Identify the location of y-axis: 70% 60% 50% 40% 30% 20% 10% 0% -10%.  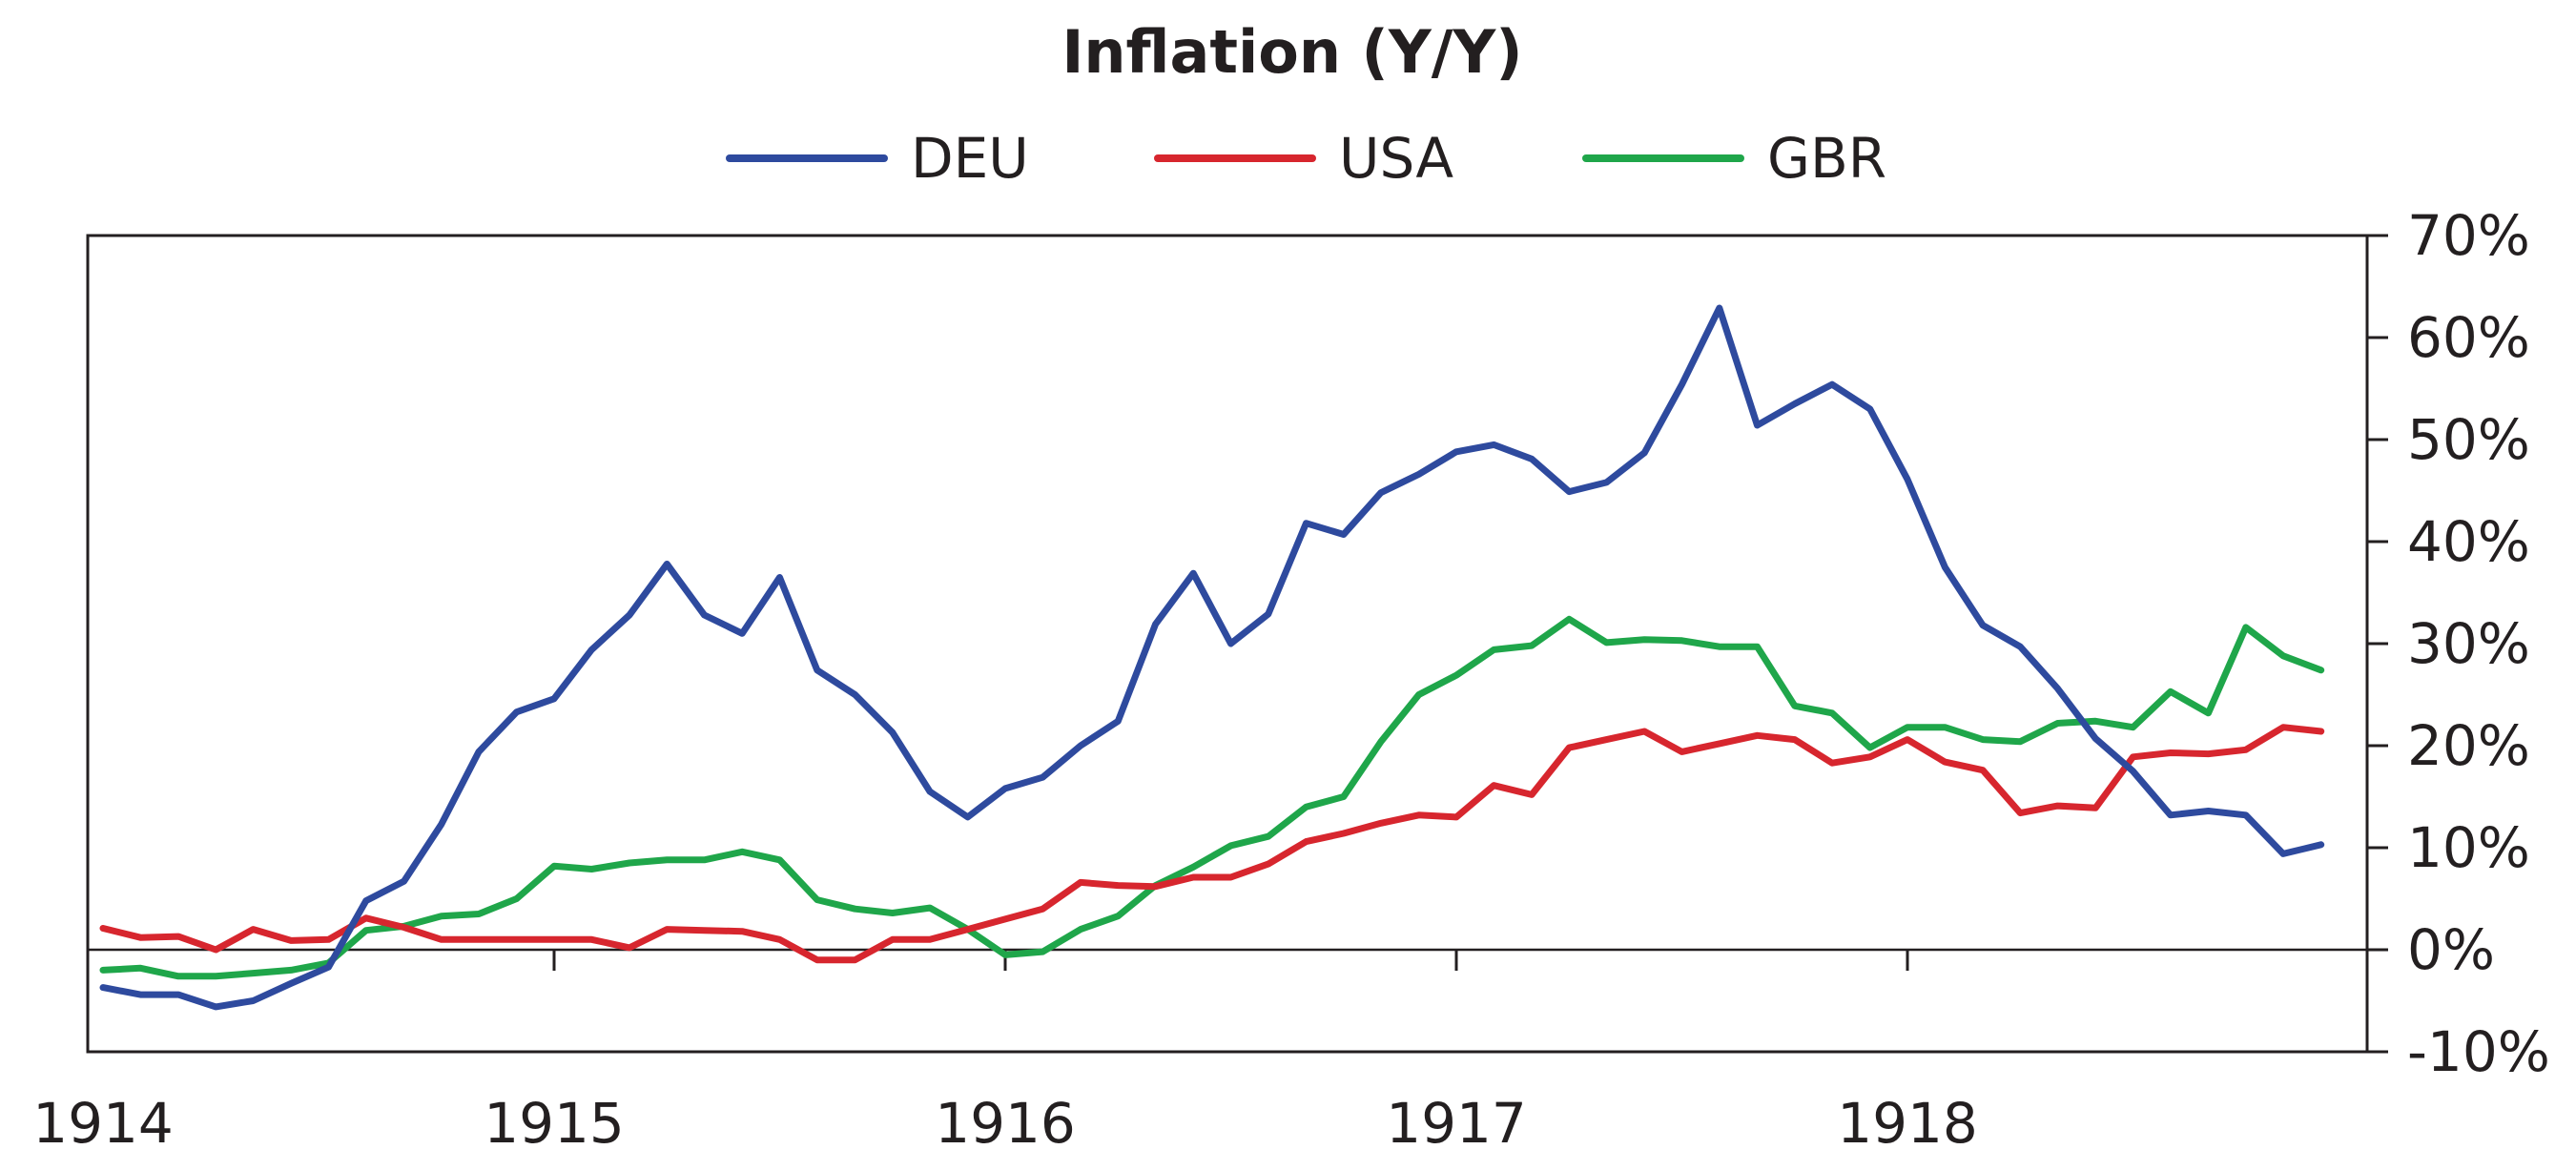
(2458, 643).